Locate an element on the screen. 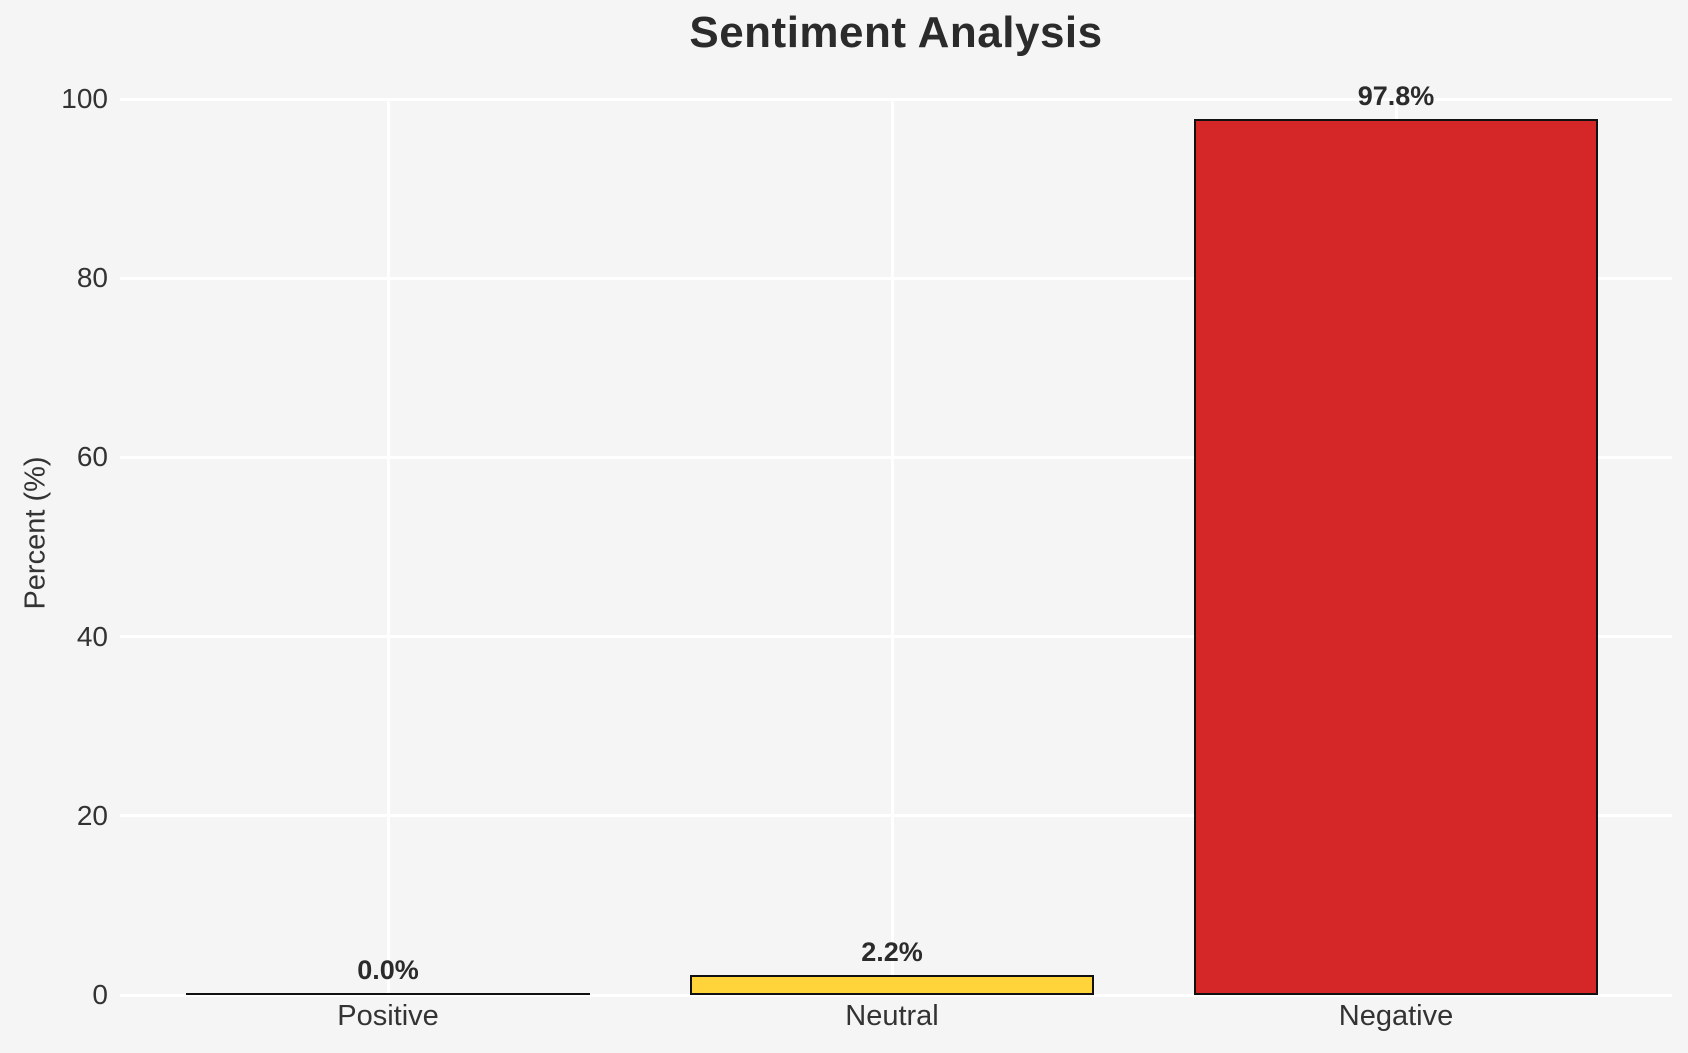 The image size is (1688, 1053). bar-neutral is located at coordinates (892, 985).